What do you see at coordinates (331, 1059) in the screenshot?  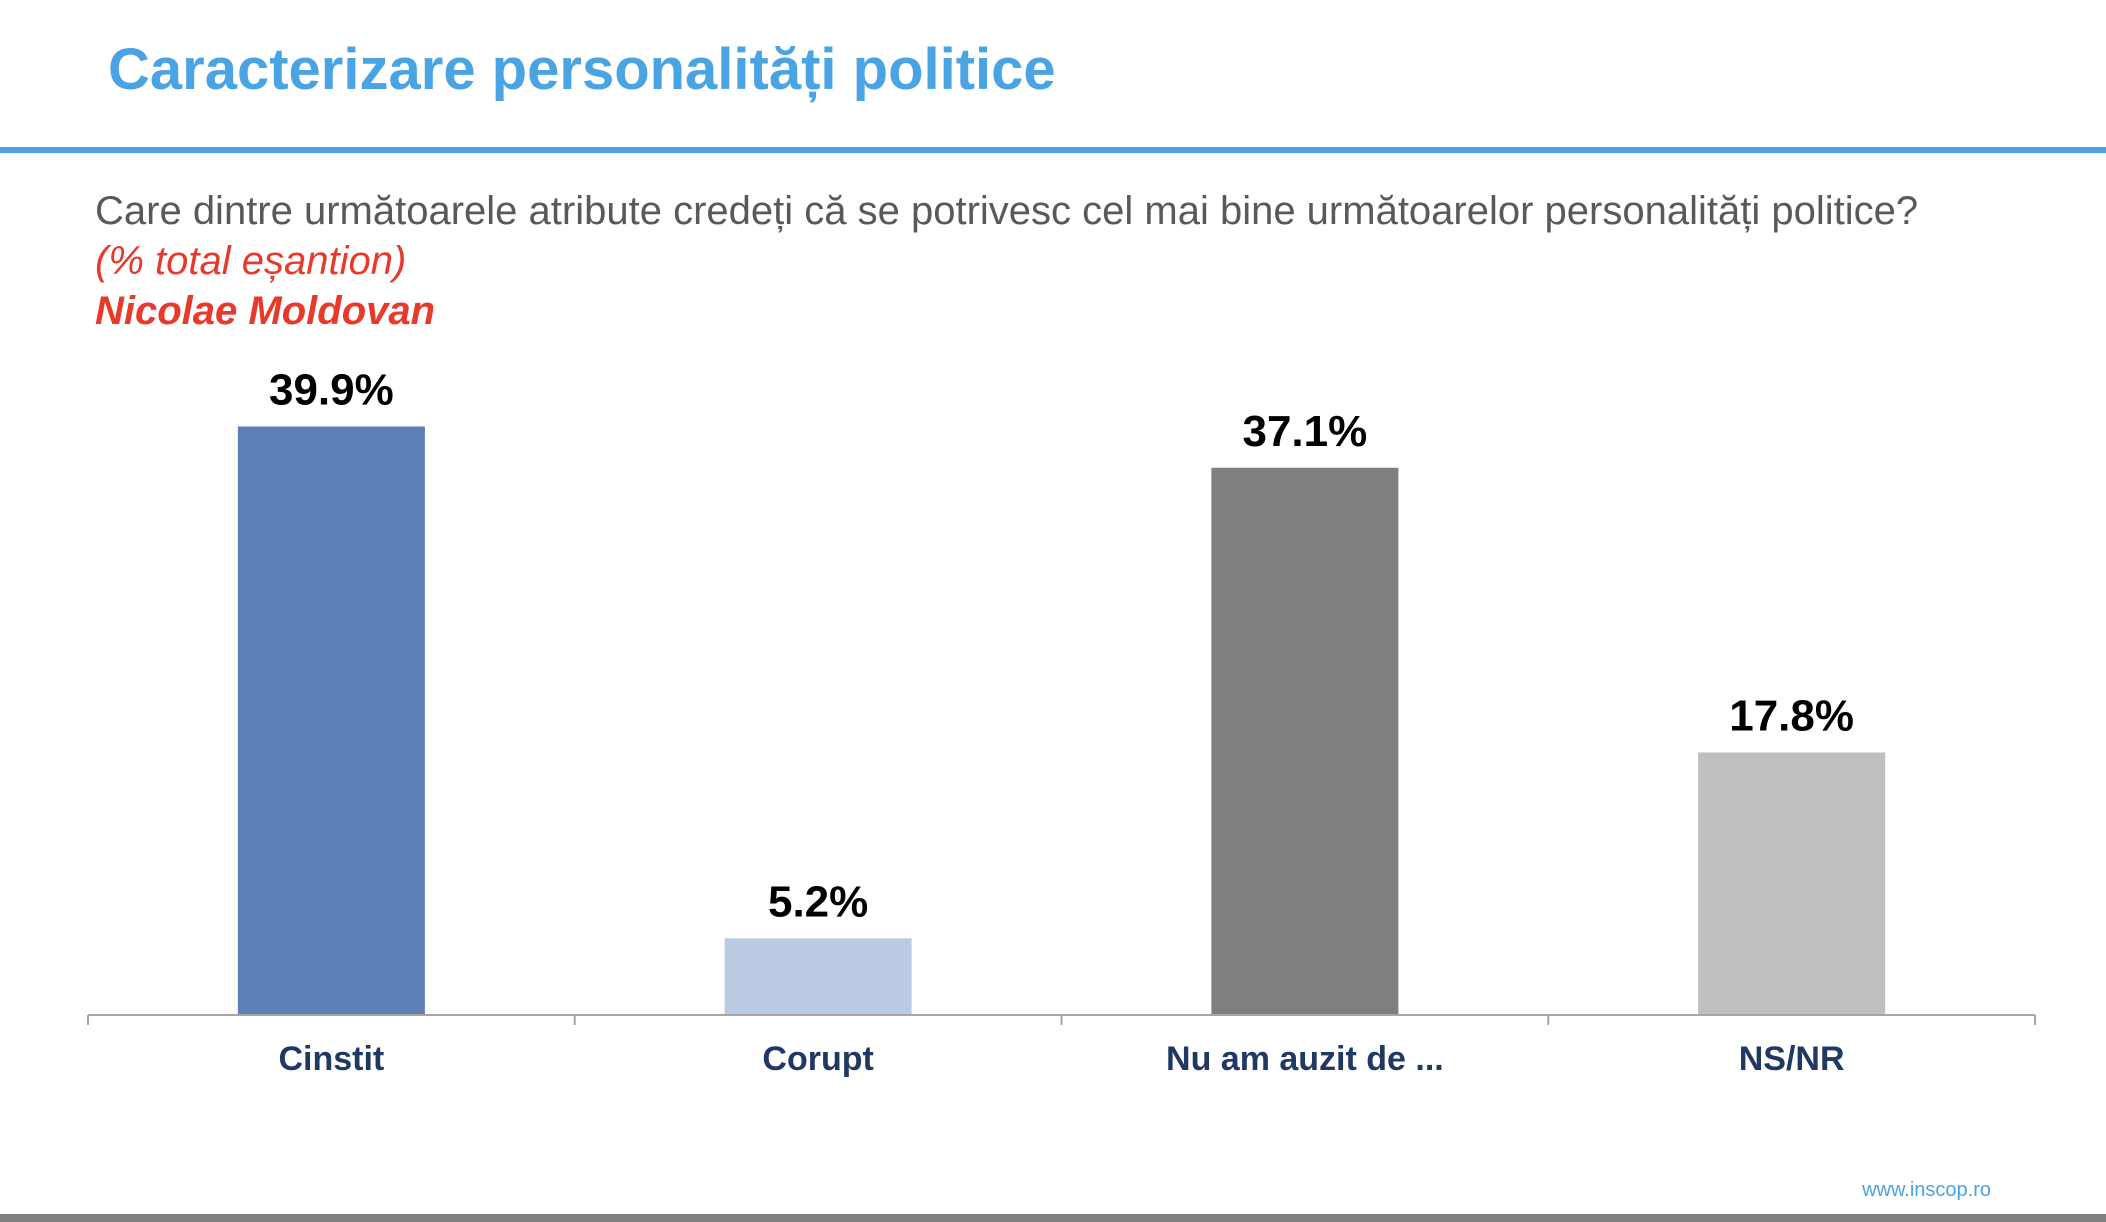 I see `category-label: Cinstit` at bounding box center [331, 1059].